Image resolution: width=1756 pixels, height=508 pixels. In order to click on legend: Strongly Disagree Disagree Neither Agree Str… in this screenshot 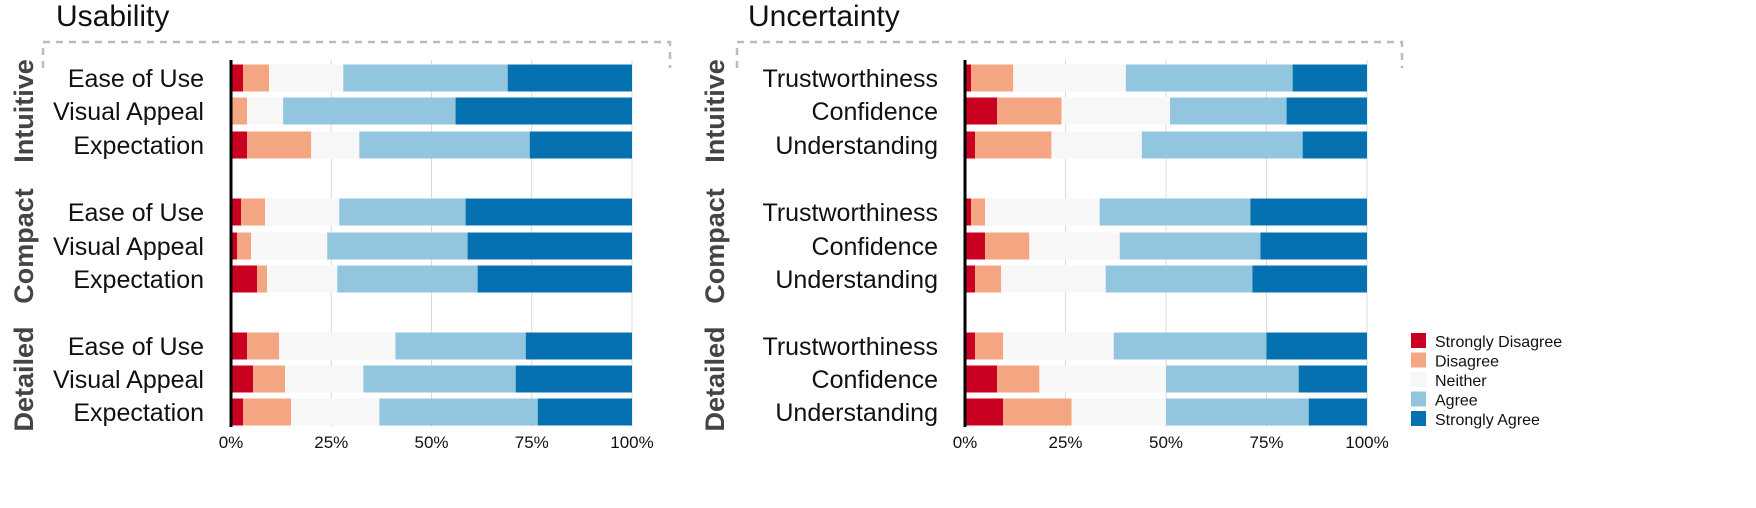, I will do `click(1486, 381)`.